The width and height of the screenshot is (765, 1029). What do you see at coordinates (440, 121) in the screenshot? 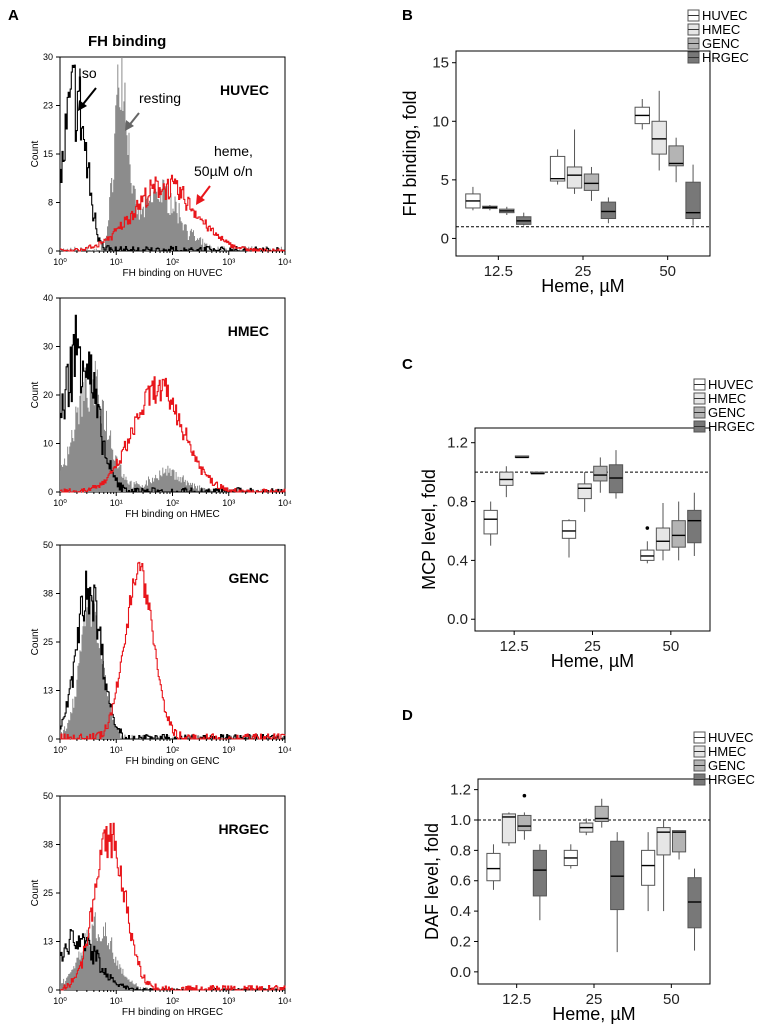
I see `y-tick-label: 10` at bounding box center [440, 121].